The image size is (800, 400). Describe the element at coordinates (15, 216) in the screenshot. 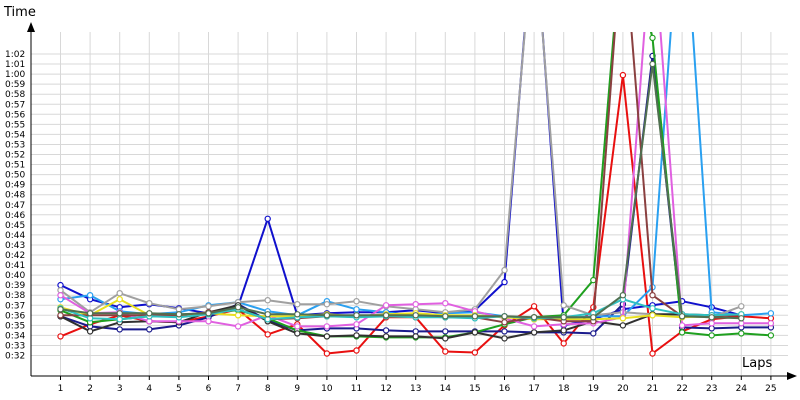

I see `y-tick-label: 0:46` at that location.